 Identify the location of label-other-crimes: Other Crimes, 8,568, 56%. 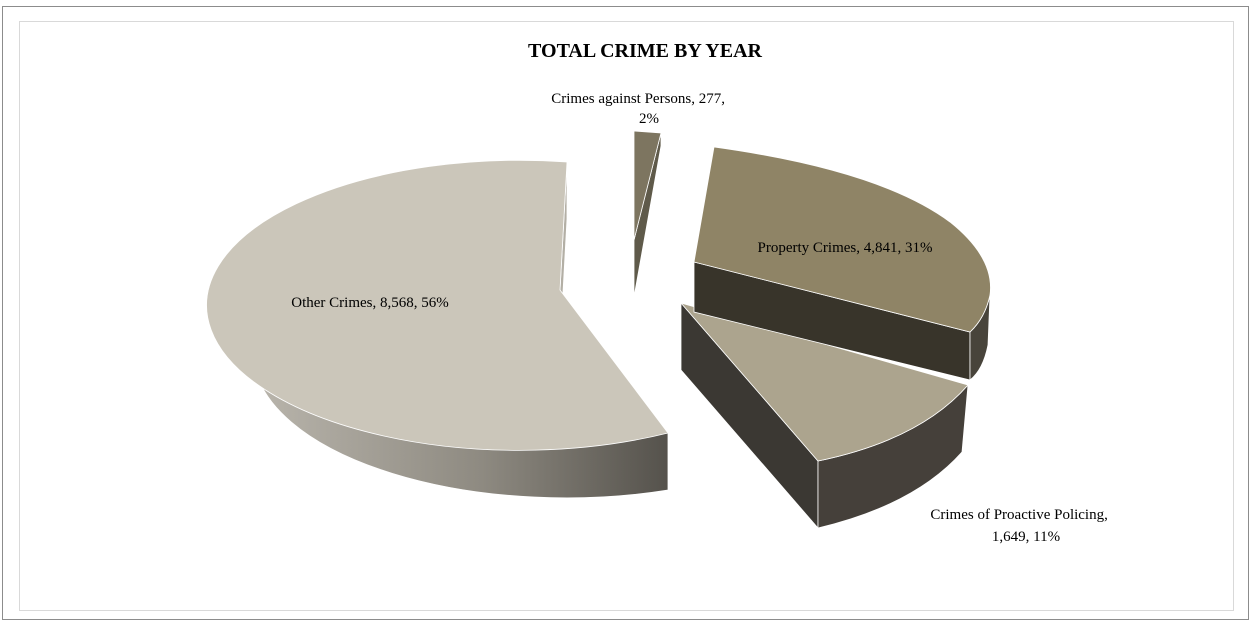
(369, 303).